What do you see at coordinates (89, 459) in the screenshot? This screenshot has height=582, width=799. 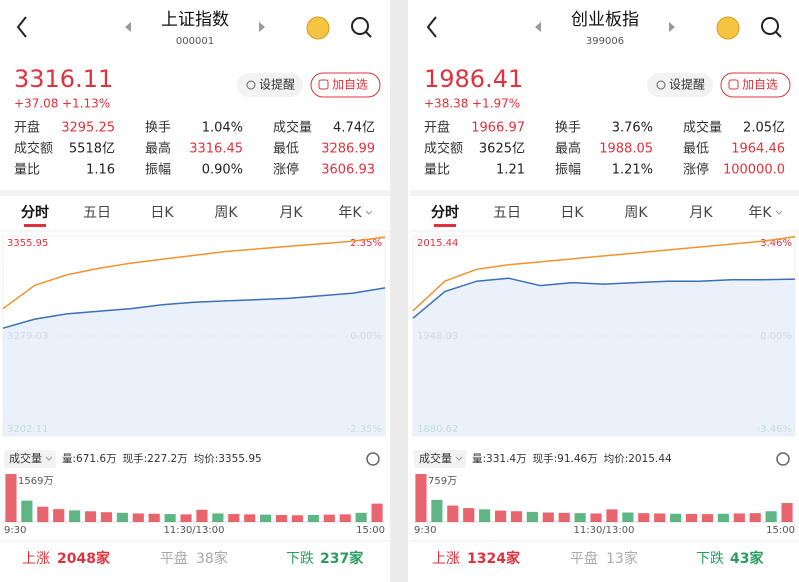 I see `volume-info: 量:671.6万` at bounding box center [89, 459].